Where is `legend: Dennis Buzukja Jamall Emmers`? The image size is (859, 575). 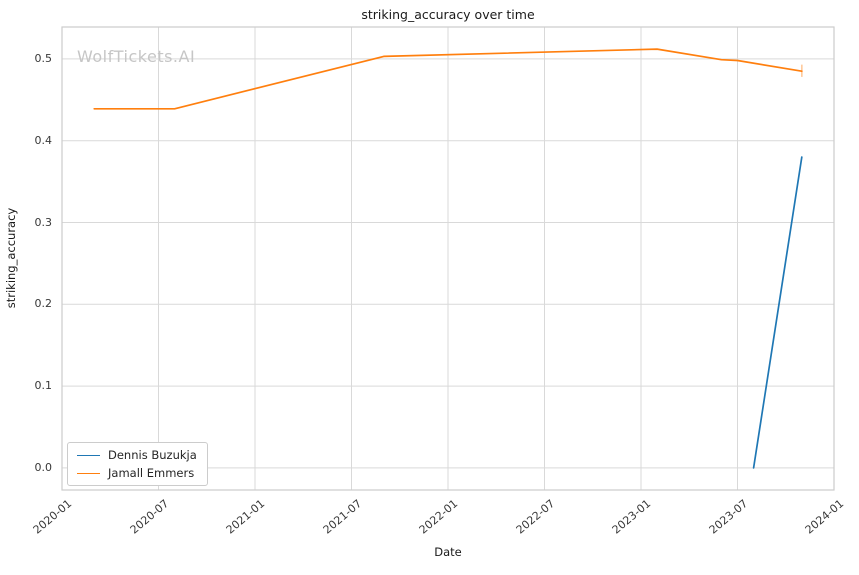
legend: Dennis Buzukja Jamall Emmers is located at coordinates (137, 464).